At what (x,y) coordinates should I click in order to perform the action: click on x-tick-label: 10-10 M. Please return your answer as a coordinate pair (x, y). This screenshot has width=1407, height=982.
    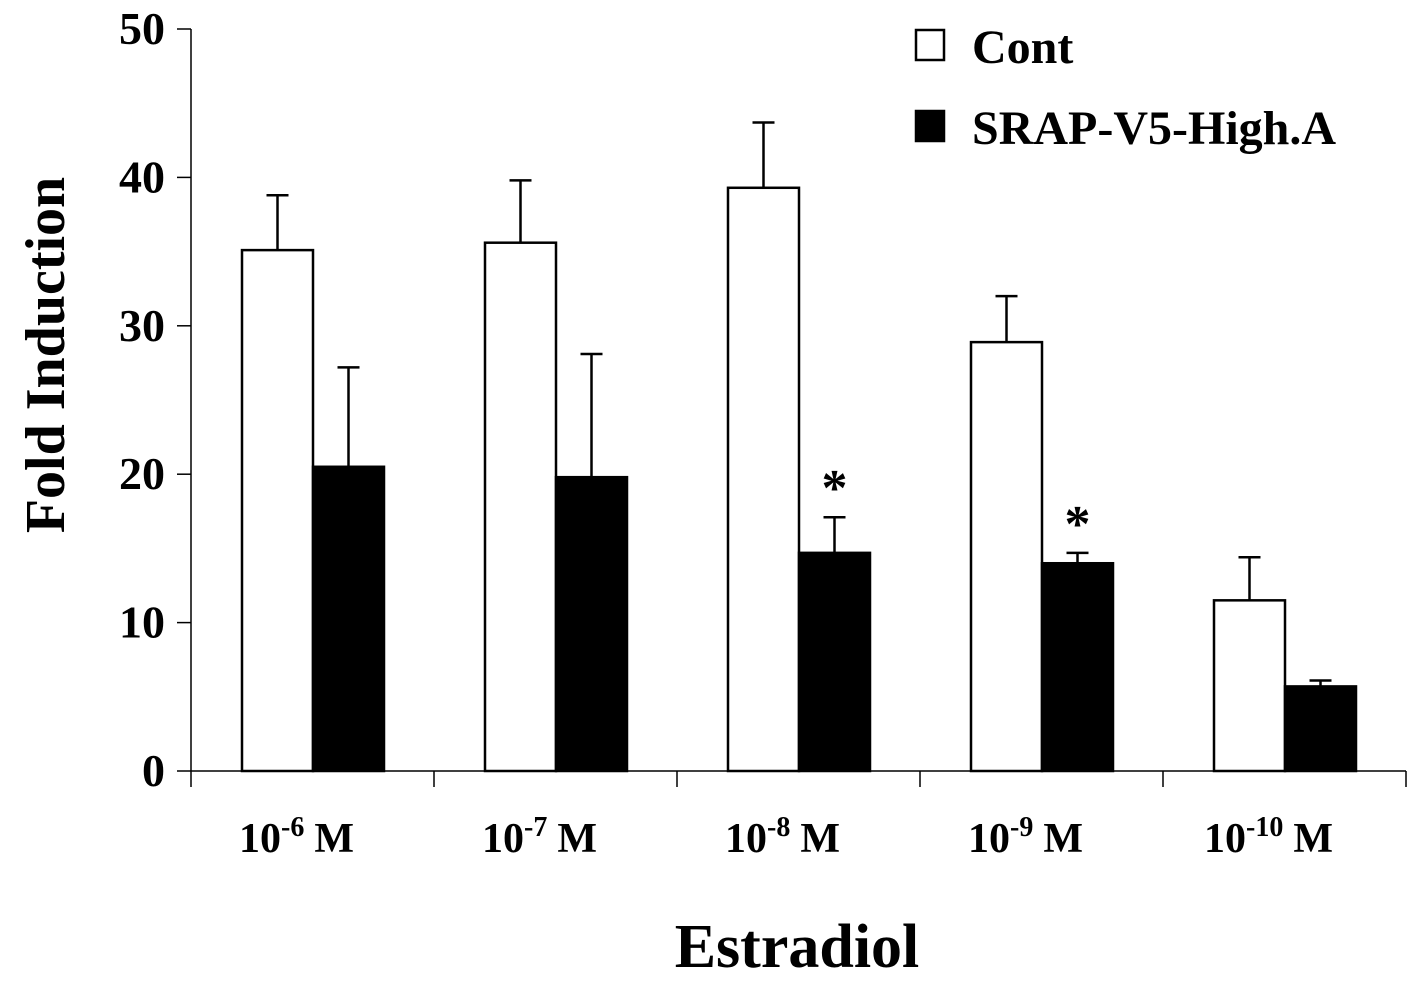
    Looking at the image, I should click on (1268, 837).